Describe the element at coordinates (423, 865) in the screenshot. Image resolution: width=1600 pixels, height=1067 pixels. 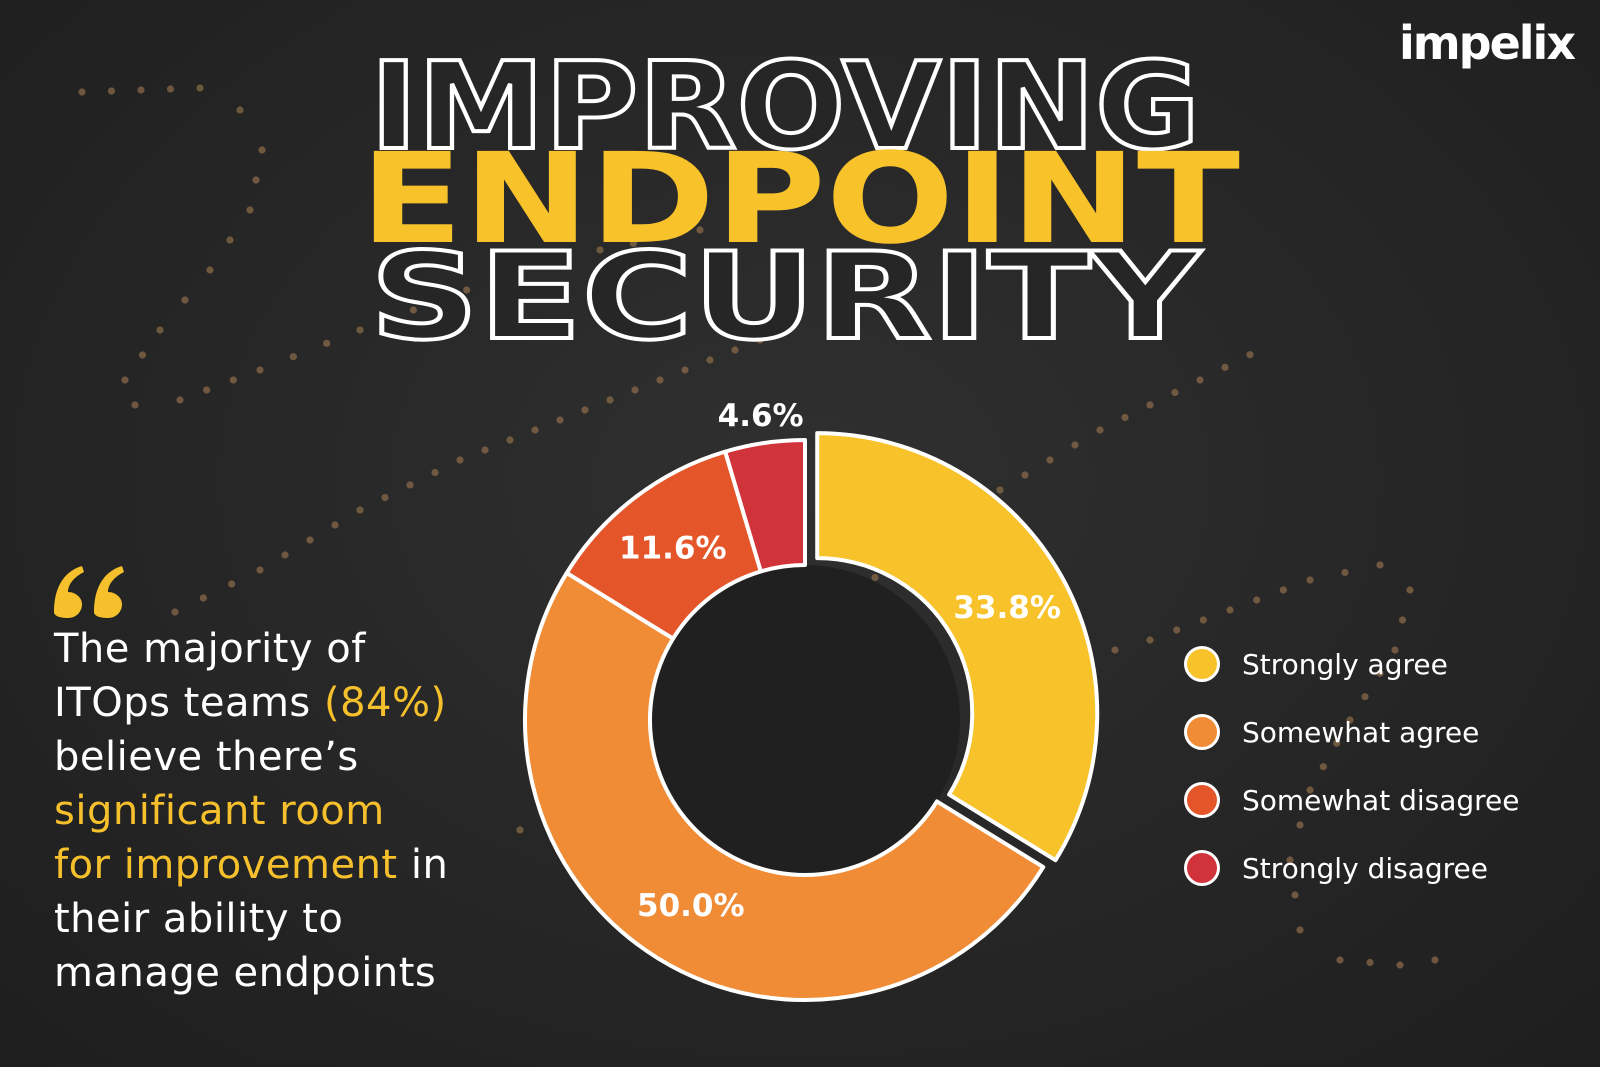
I see `quote-text-segment: in` at that location.